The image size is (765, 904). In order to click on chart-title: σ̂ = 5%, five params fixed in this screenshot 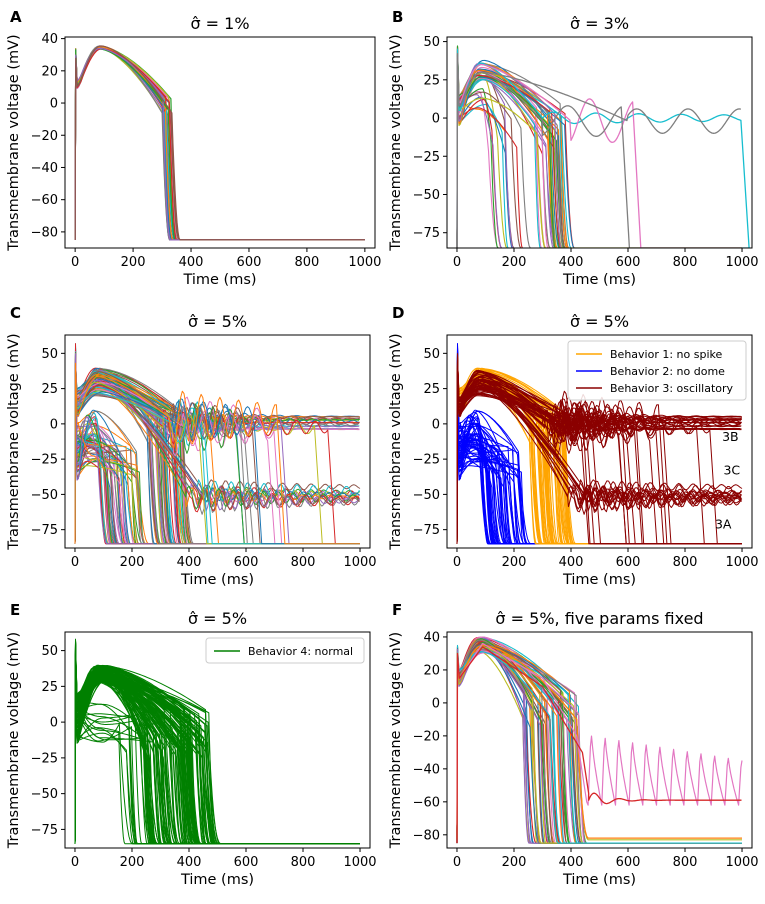, I will do `click(599, 618)`.